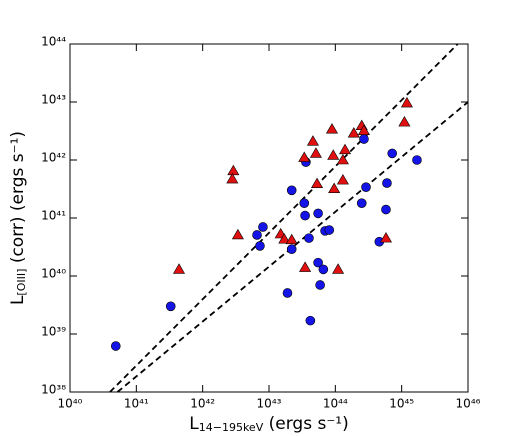 The height and width of the screenshot is (436, 524). Describe the element at coordinates (53, 42) in the screenshot. I see `y-tick-label: 10⁴⁴` at that location.